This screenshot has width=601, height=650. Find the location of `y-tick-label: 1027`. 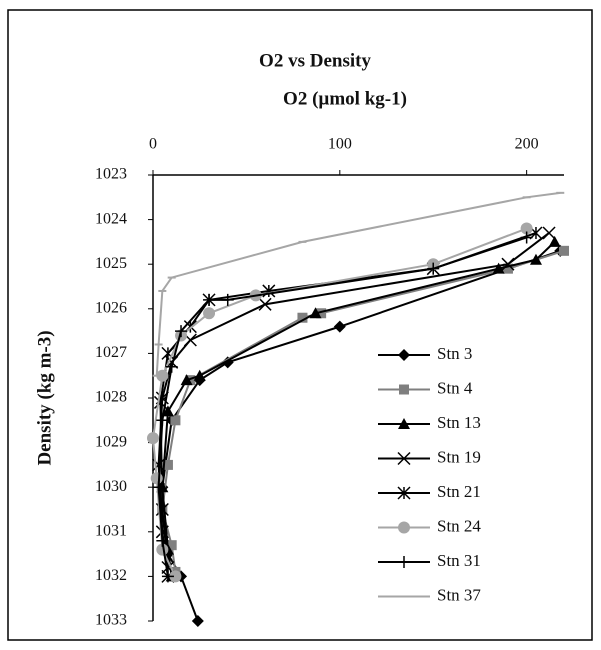

y-tick-label: 1027 is located at coordinates (111, 352).